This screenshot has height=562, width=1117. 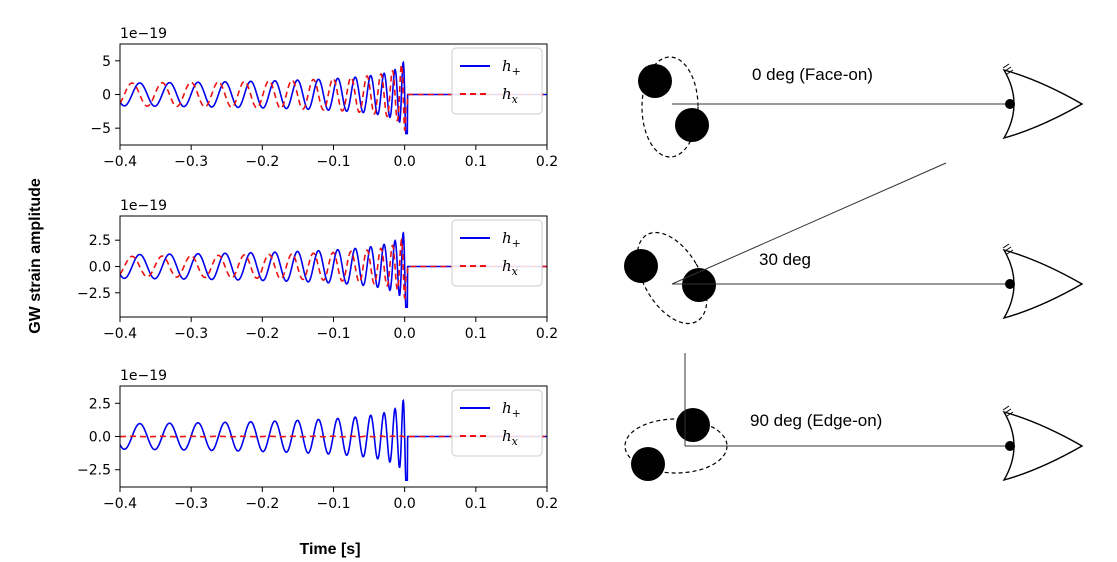 I want to click on strain-panel-face-on: −0.4 −0.3 −0.2 −0.1 0.0 0.1 0.2 5 0 −5 1e−19 h+hx, so click(x=324, y=98).